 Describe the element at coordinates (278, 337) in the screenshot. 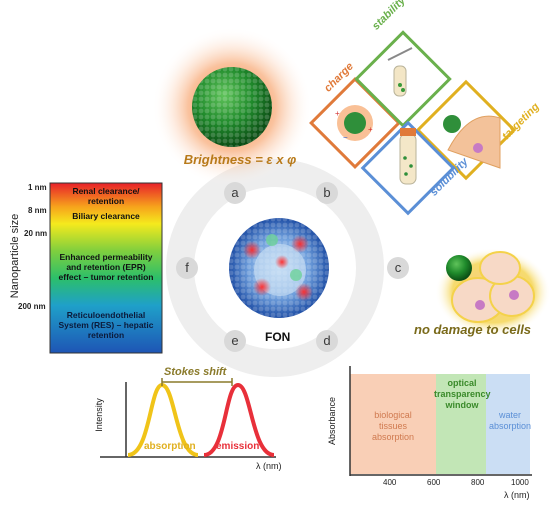

I see `fon-label: FON` at that location.